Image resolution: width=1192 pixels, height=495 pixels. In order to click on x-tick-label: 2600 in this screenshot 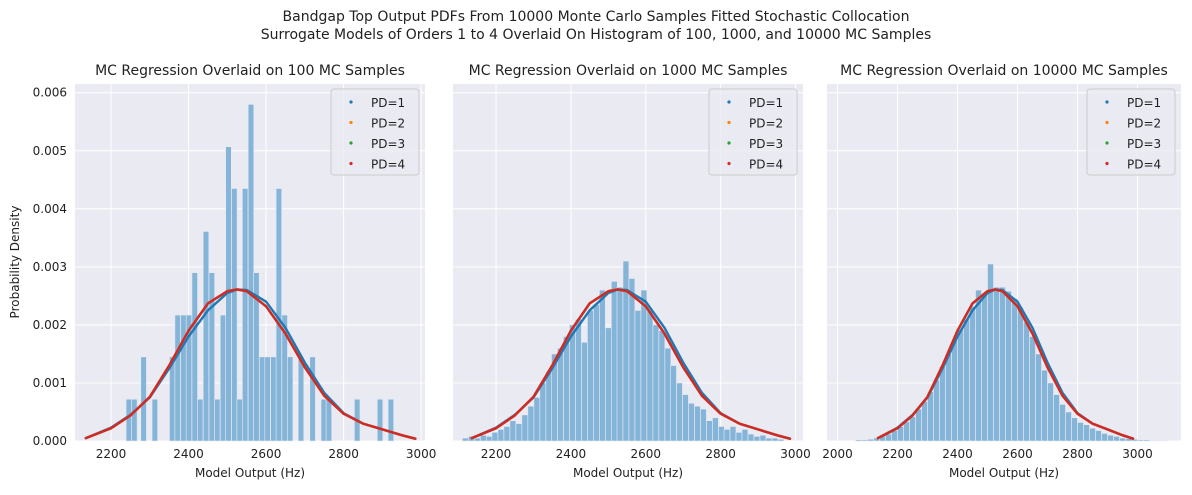, I will do `click(1017, 454)`.